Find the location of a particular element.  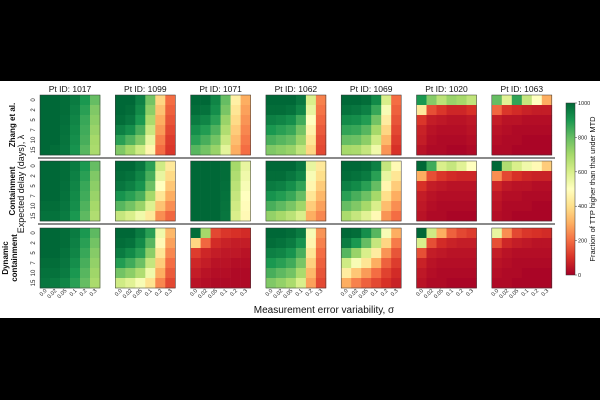

heatmap-panel is located at coordinates (446, 258).